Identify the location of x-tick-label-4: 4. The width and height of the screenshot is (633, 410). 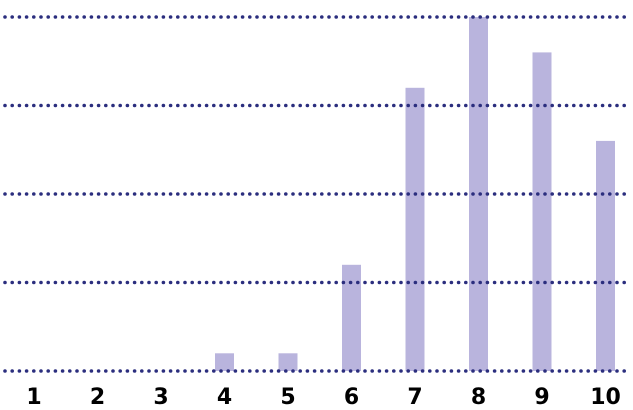
(224, 397).